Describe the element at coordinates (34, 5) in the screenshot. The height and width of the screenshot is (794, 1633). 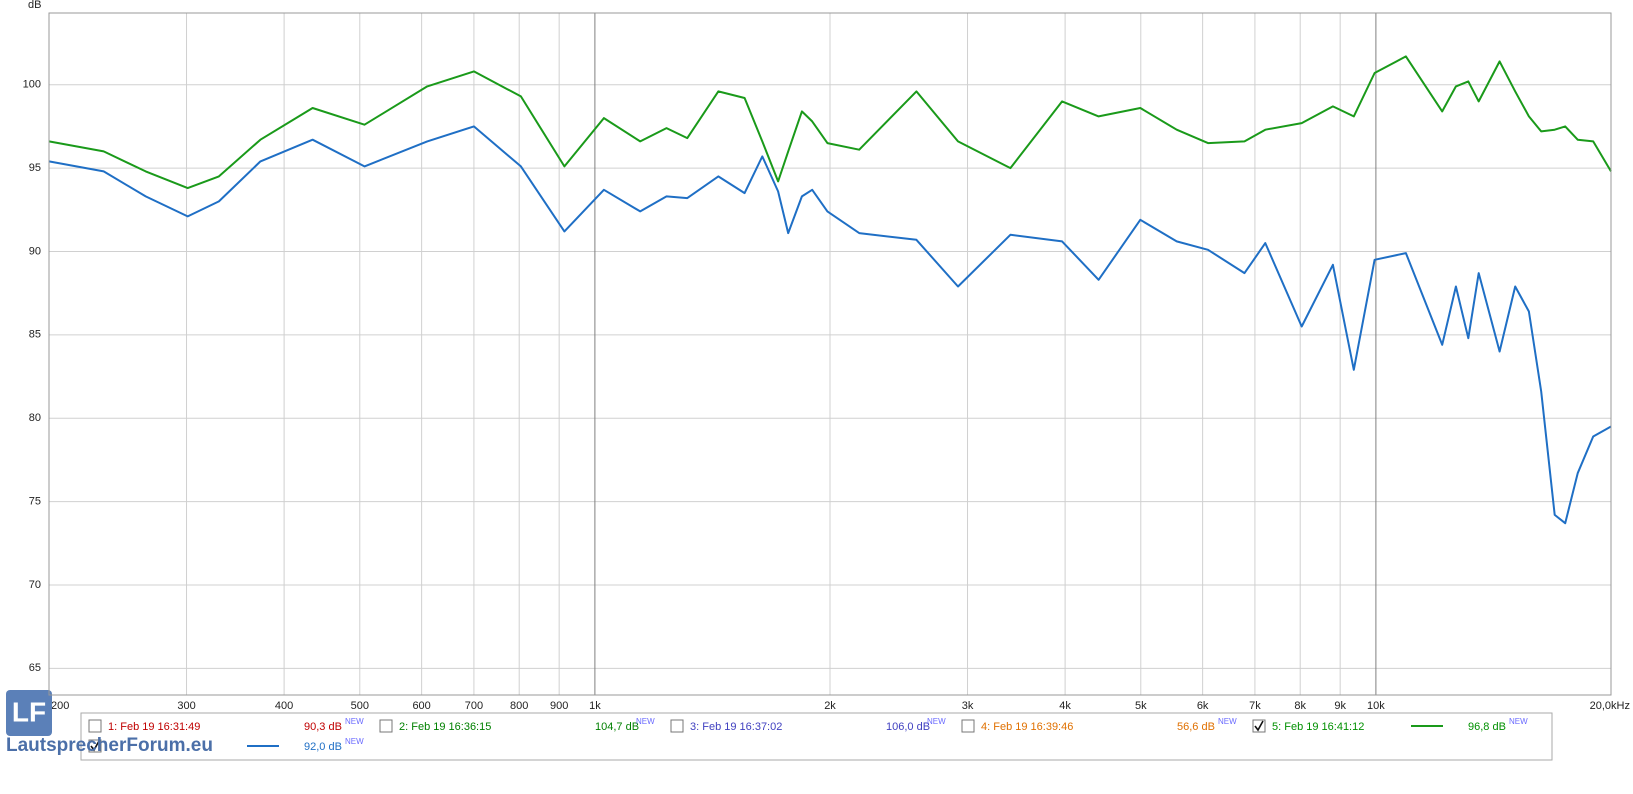
I see `y-axis-label: dB` at that location.